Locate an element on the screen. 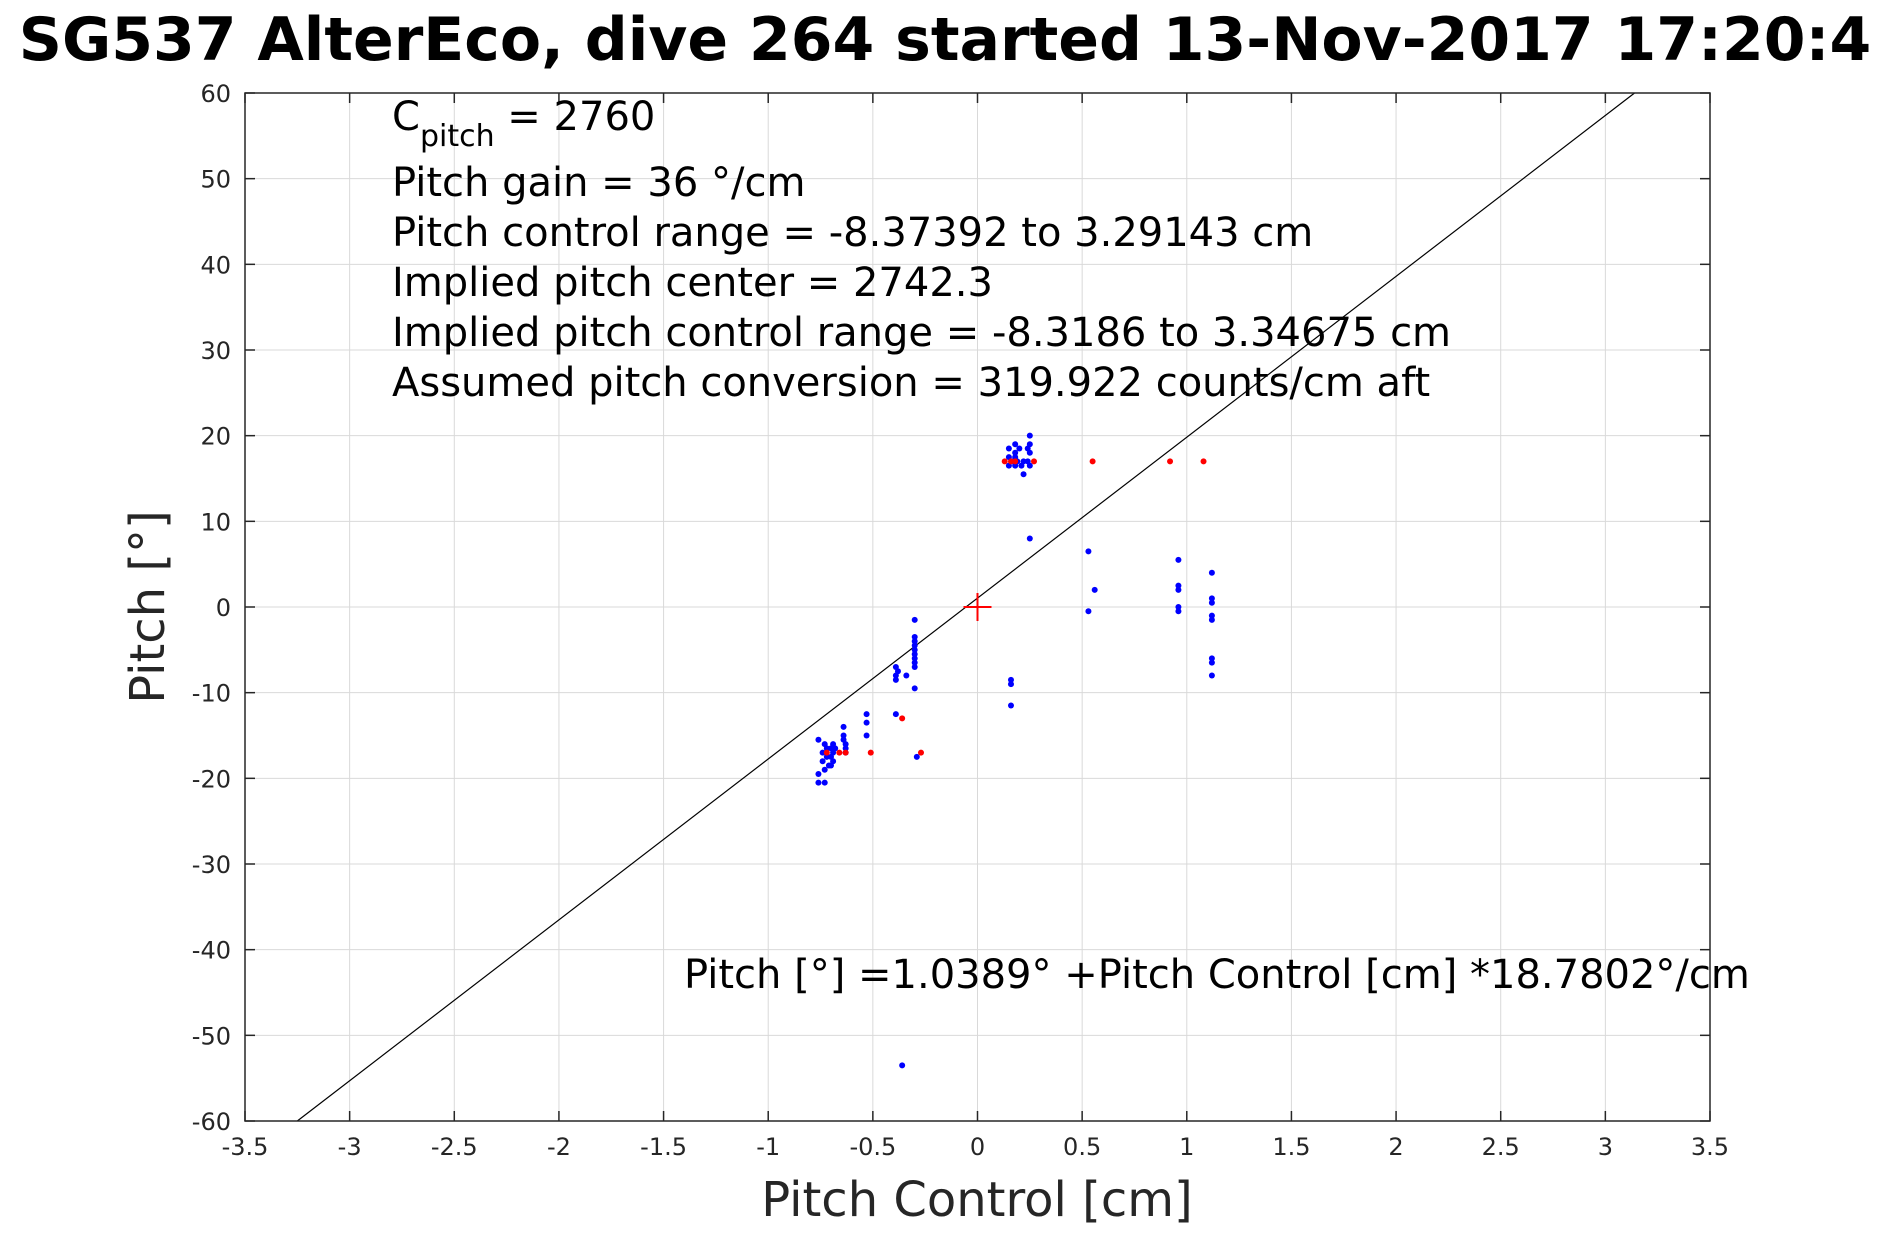 This screenshot has width=1890, height=1260. series-red is located at coordinates (1015, 607).